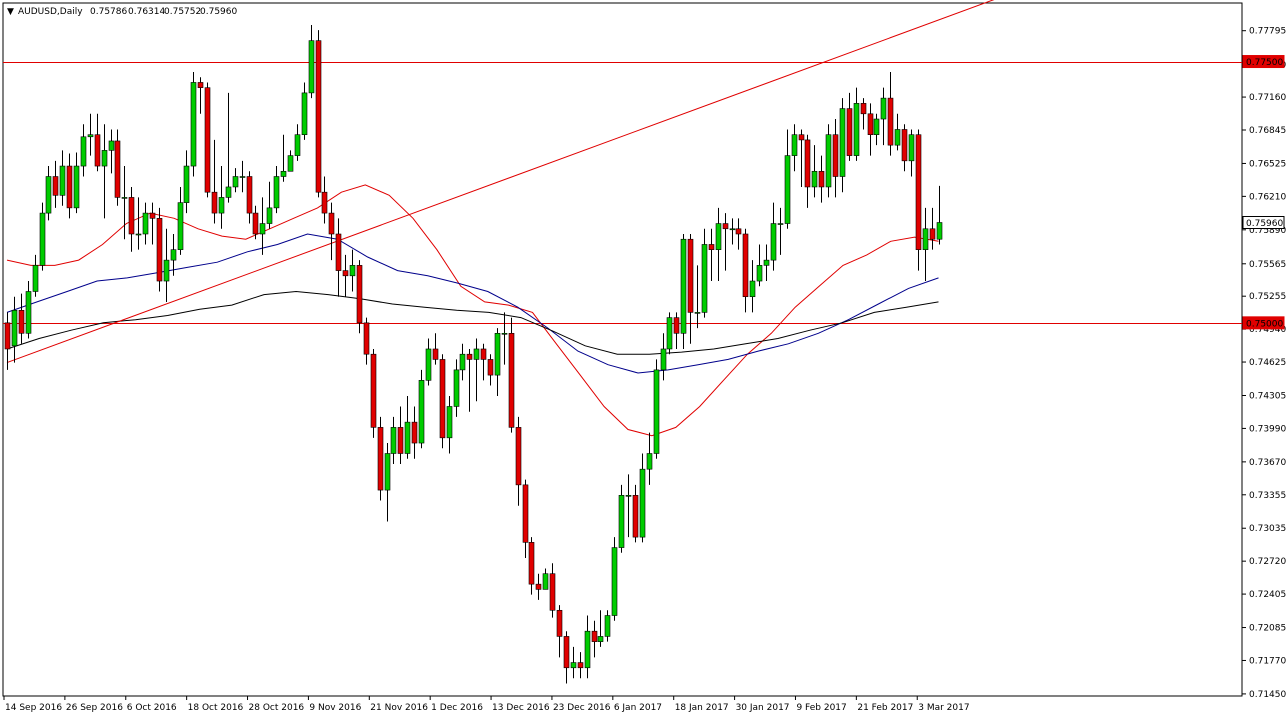 The width and height of the screenshot is (1287, 718). I want to click on date-tick-label: 9 Nov 2016, so click(335, 708).